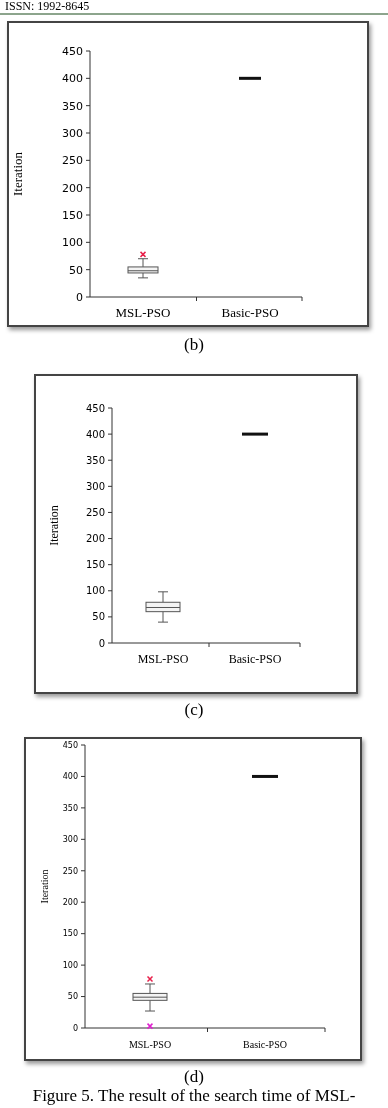 This screenshot has width=388, height=1108. I want to click on caption: Figure 5. The result of the search time of MSL-, so click(194, 1095).